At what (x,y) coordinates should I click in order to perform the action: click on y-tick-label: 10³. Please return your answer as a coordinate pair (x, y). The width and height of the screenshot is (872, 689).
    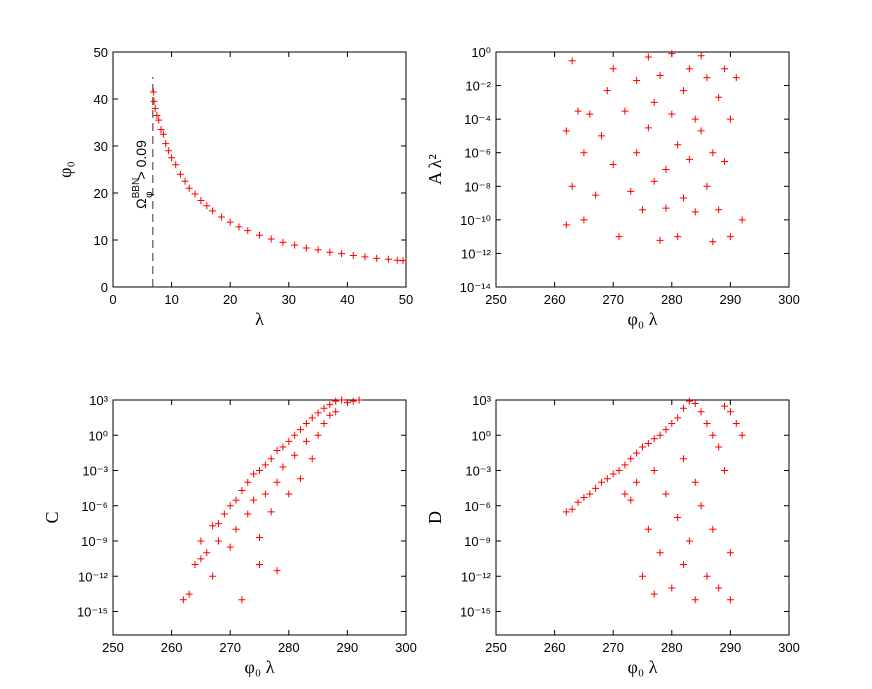
    Looking at the image, I should click on (481, 400).